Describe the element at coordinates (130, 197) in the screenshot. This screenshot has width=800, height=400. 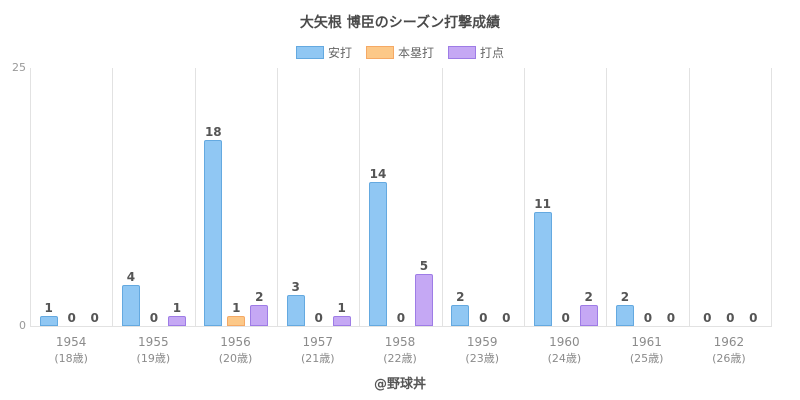
I see `bar-slot: 4` at that location.